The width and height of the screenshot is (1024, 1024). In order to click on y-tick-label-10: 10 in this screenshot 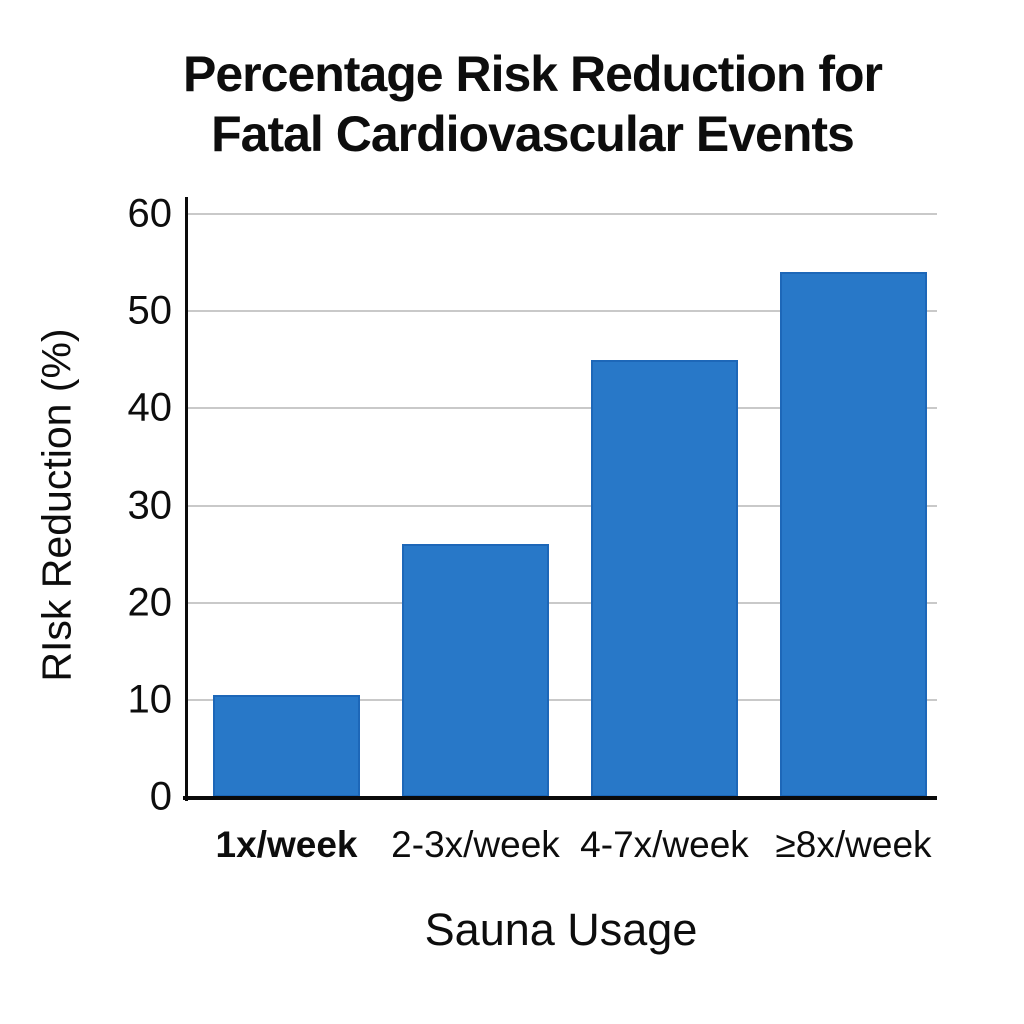, I will do `click(150, 699)`.